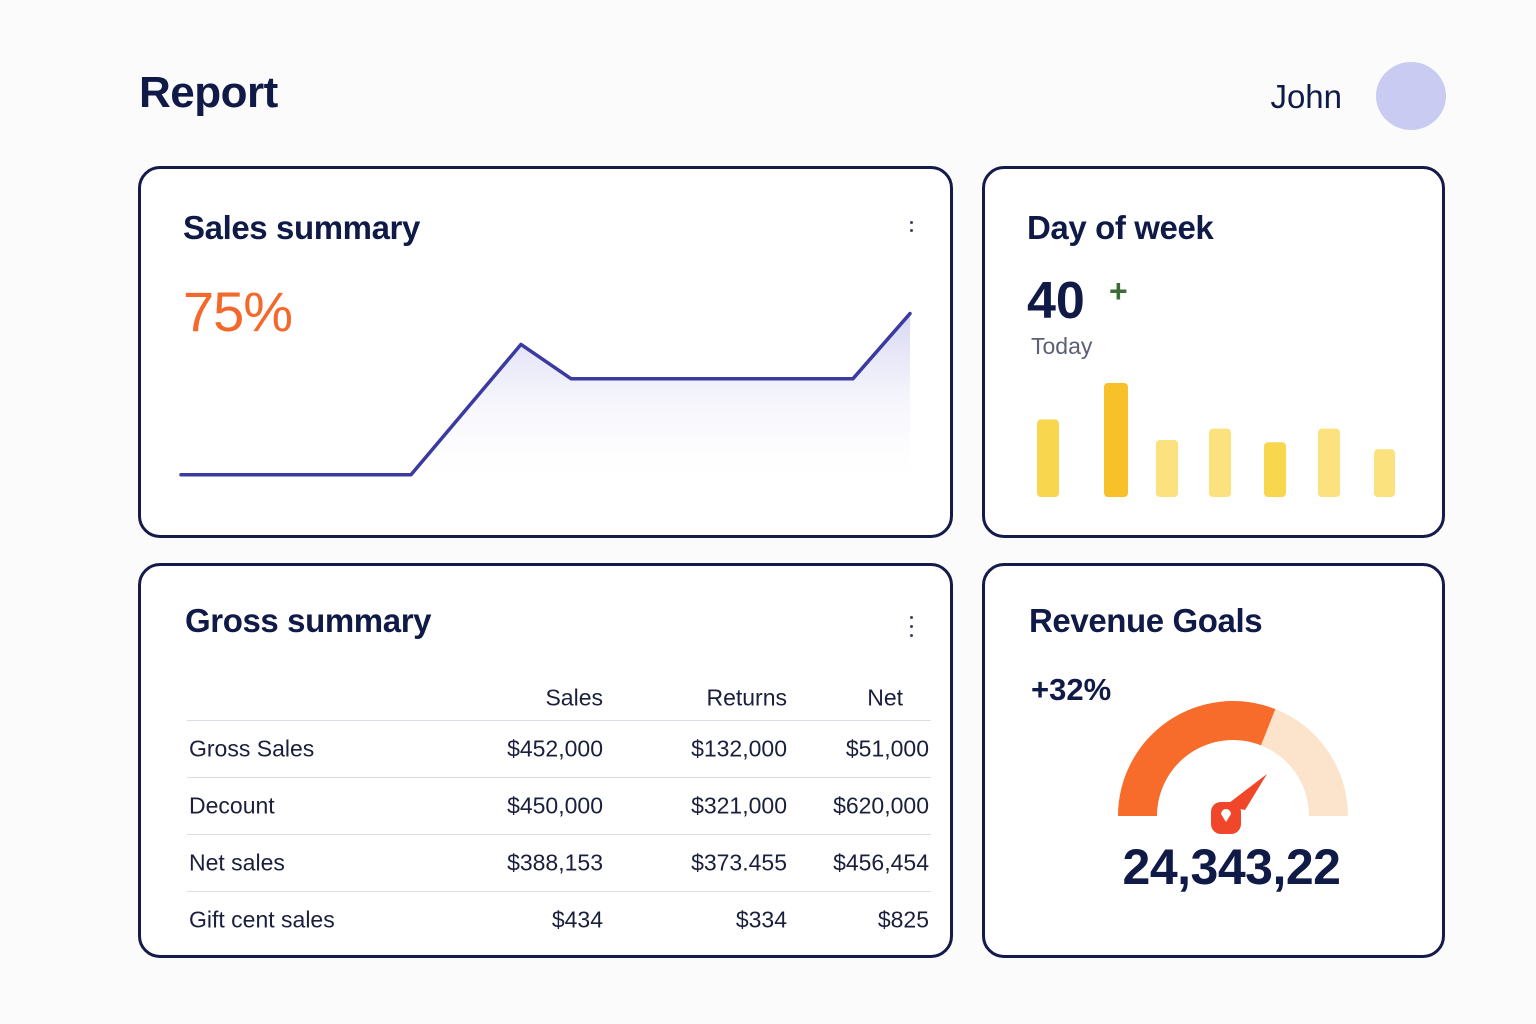 This screenshot has height=1024, width=1536. Describe the element at coordinates (761, 919) in the screenshot. I see `returns-cell: $334` at that location.